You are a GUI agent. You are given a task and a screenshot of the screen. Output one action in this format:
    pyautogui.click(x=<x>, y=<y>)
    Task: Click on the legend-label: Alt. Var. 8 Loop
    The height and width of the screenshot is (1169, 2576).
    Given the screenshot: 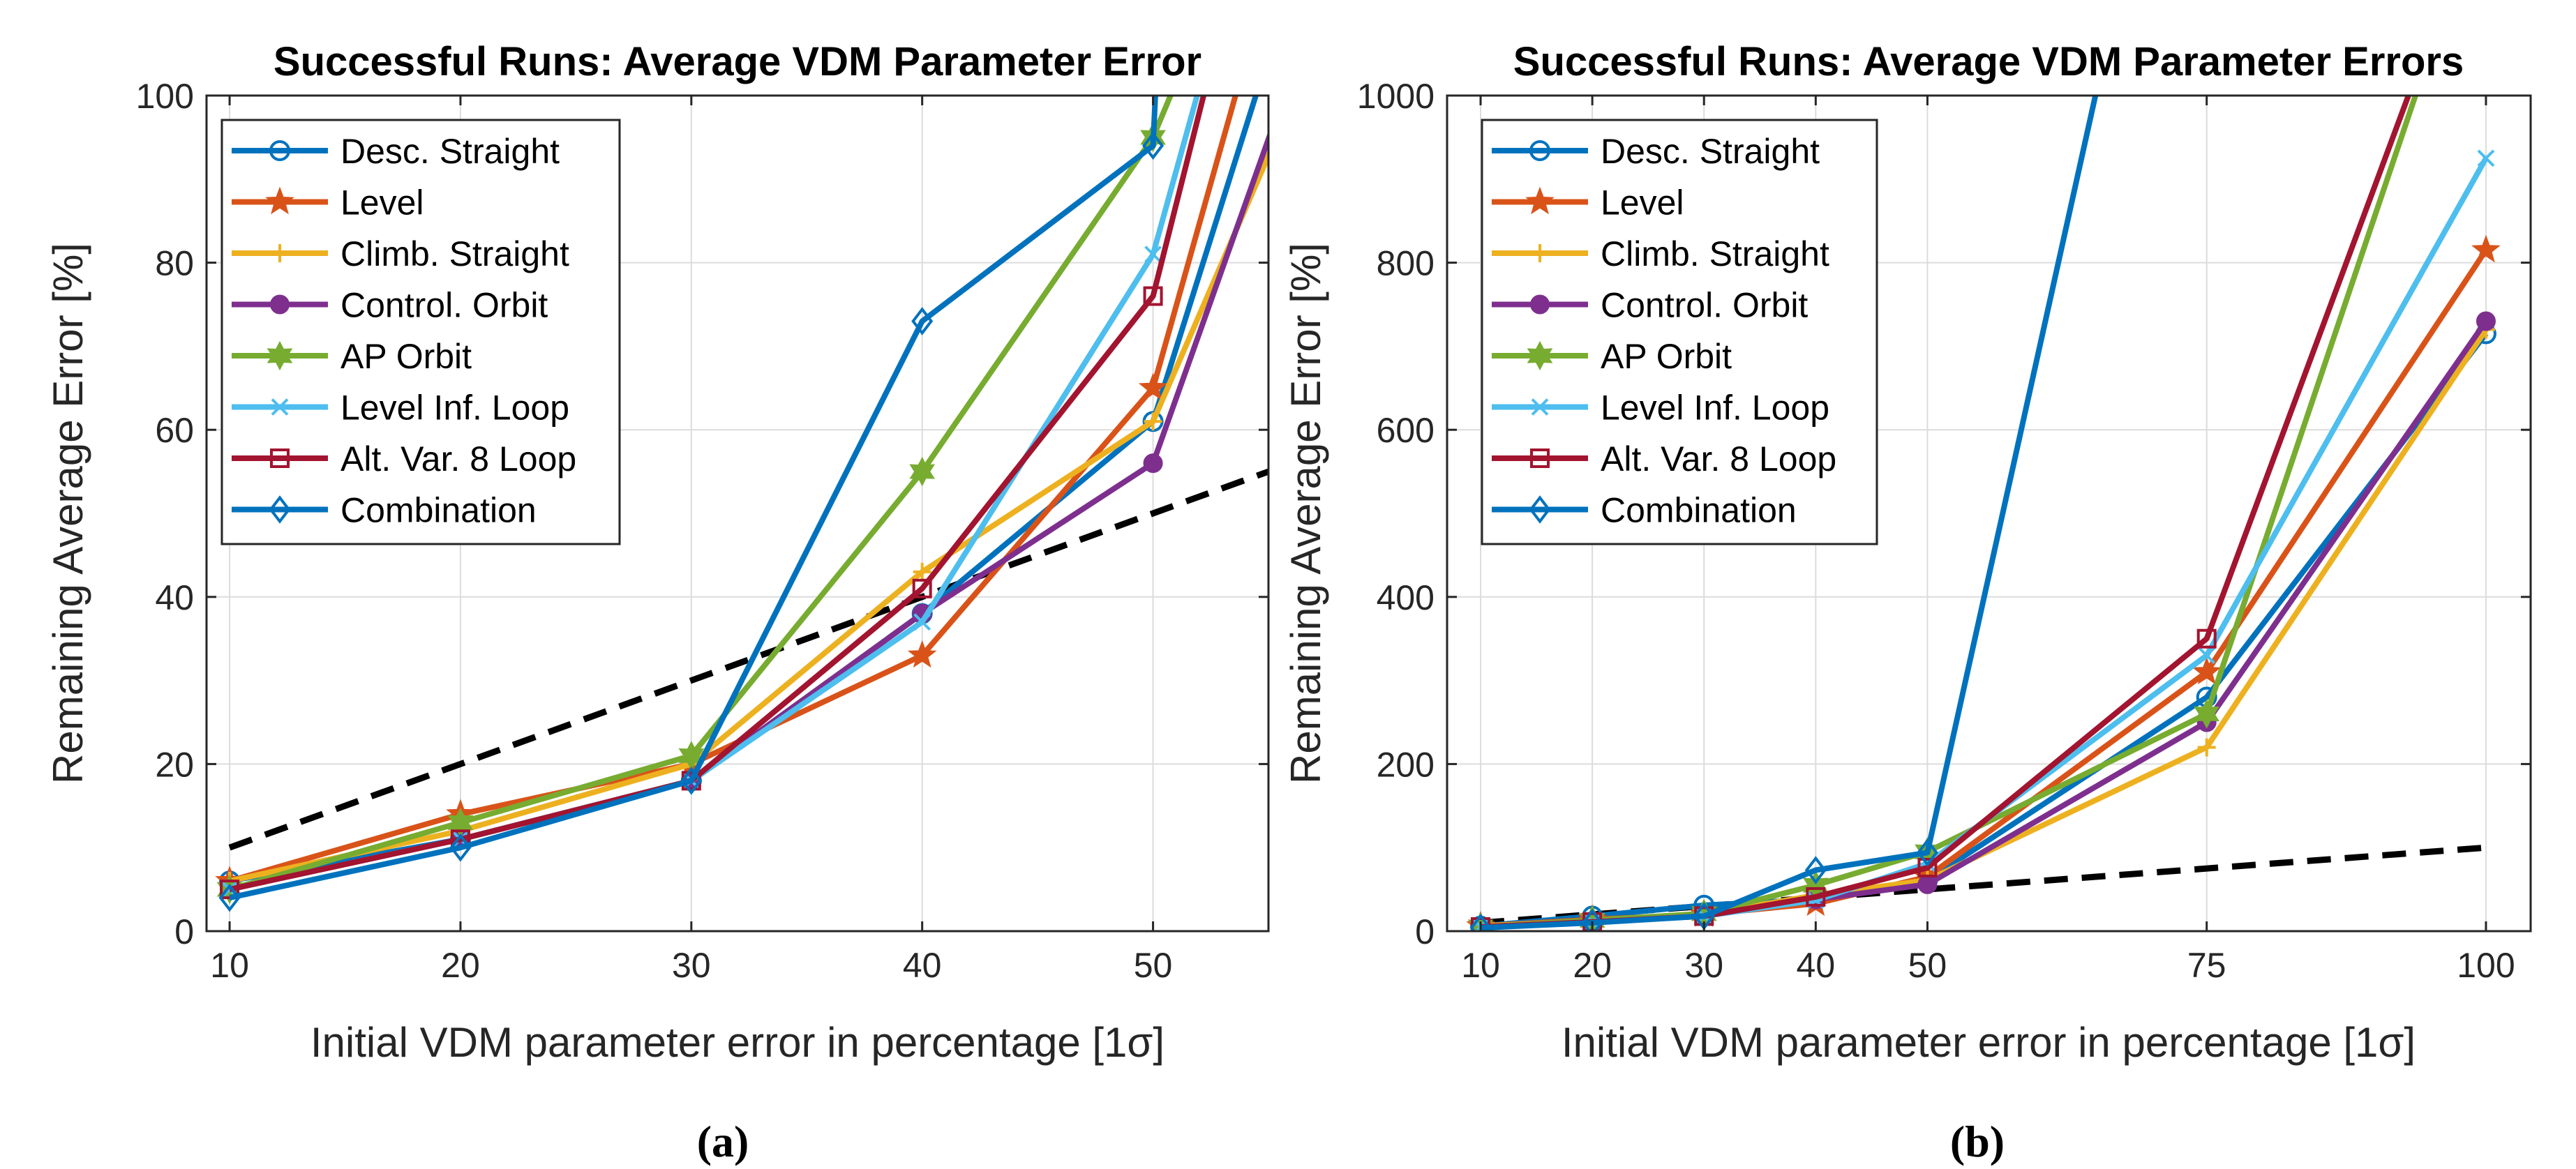 What is the action you would take?
    pyautogui.click(x=1718, y=458)
    